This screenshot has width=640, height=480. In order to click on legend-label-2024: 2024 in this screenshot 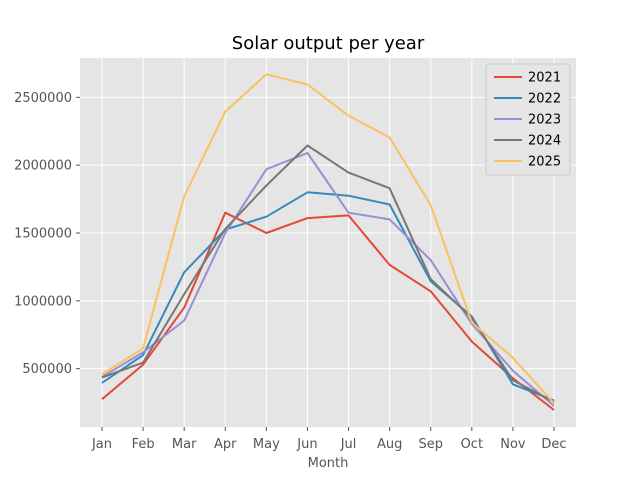, I will do `click(544, 141)`.